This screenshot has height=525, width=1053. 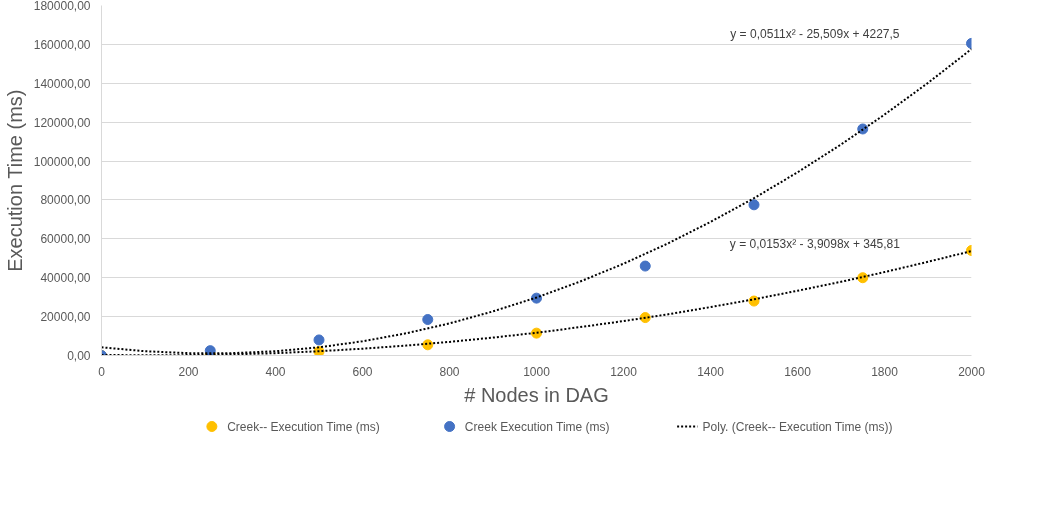 What do you see at coordinates (362, 371) in the screenshot?
I see `x-tick-label: 600` at bounding box center [362, 371].